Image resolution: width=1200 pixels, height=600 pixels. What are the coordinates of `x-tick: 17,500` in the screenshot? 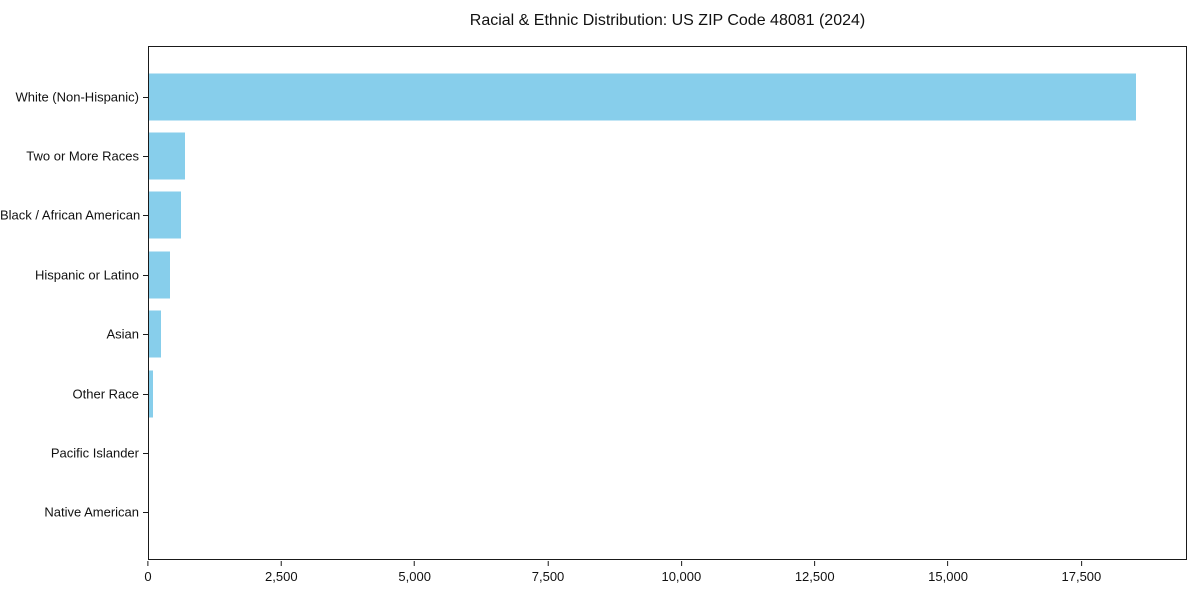 It's located at (1081, 572).